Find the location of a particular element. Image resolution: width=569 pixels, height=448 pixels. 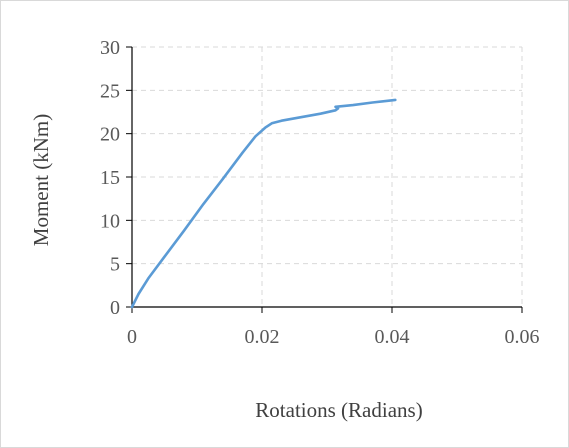

x-tick-label: 0.06 is located at coordinates (522, 337).